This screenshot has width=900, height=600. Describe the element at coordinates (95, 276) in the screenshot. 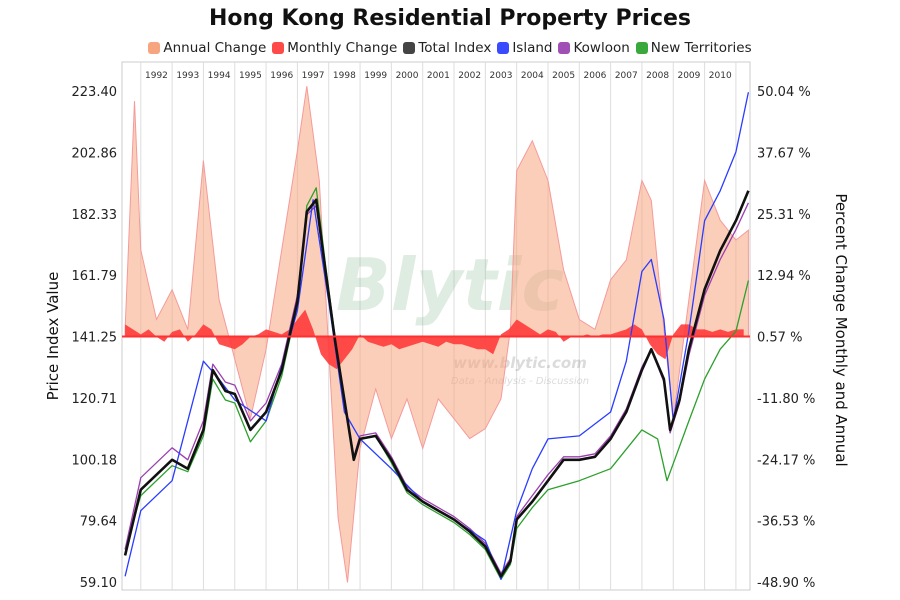

I see `y-tick-label: 161.79` at that location.